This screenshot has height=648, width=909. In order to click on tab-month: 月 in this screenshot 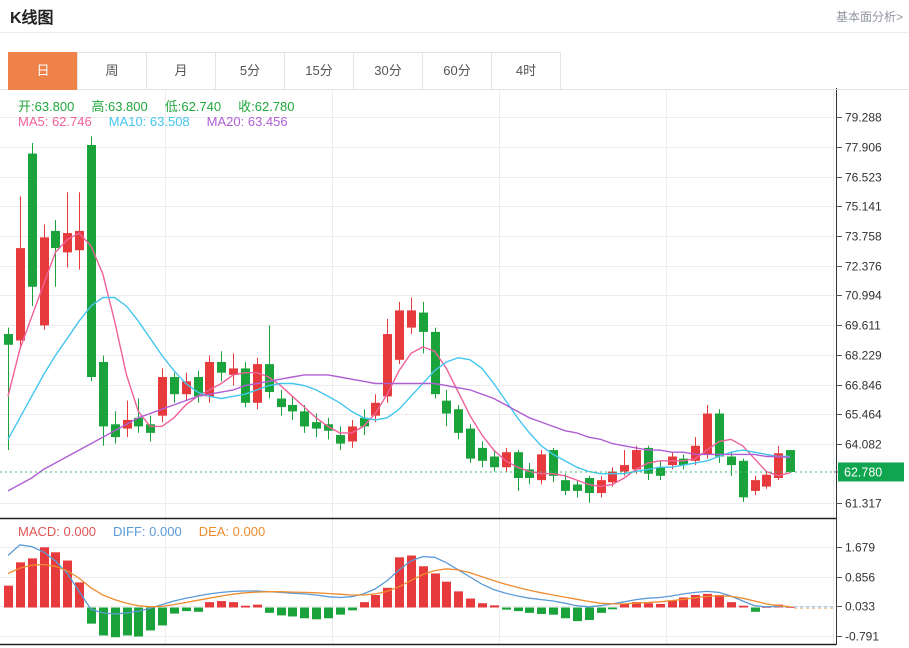, I will do `click(181, 71)`.